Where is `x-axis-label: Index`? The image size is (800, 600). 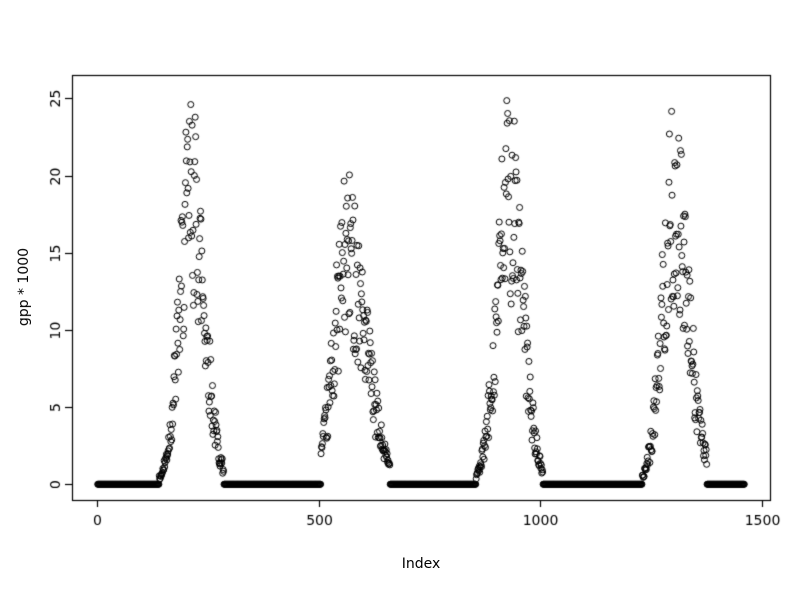 x-axis-label: Index is located at coordinates (421, 564).